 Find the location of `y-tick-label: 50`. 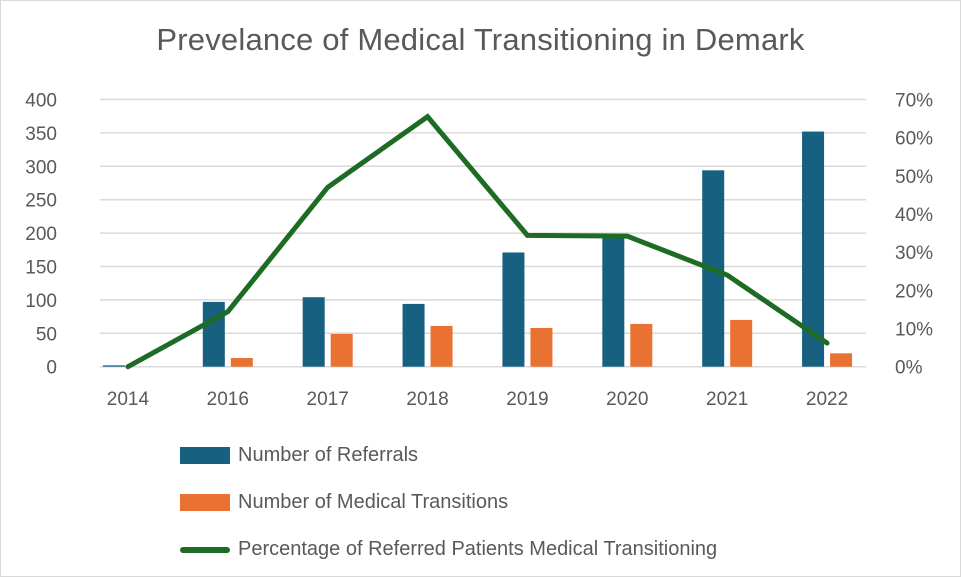

y-tick-label: 50 is located at coordinates (46, 334).